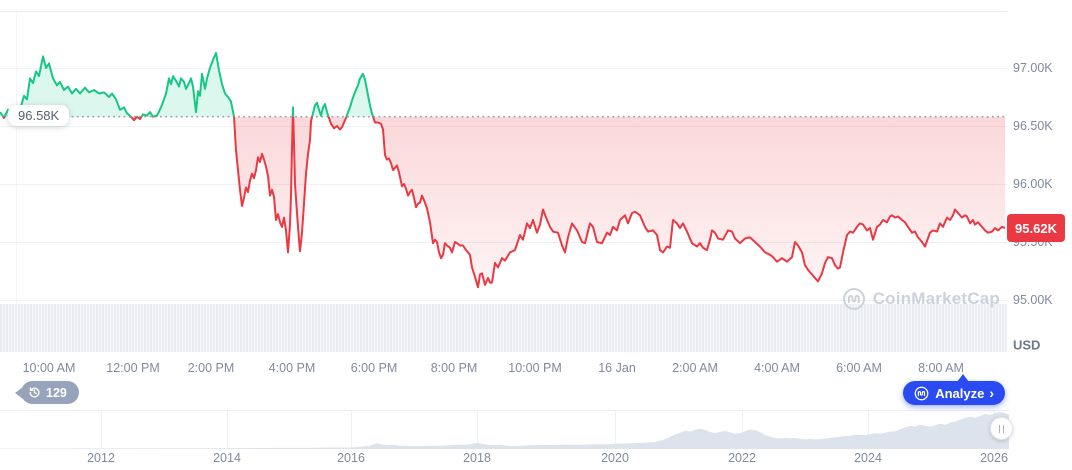  What do you see at coordinates (503, 328) in the screenshot?
I see `volume-bars` at bounding box center [503, 328].